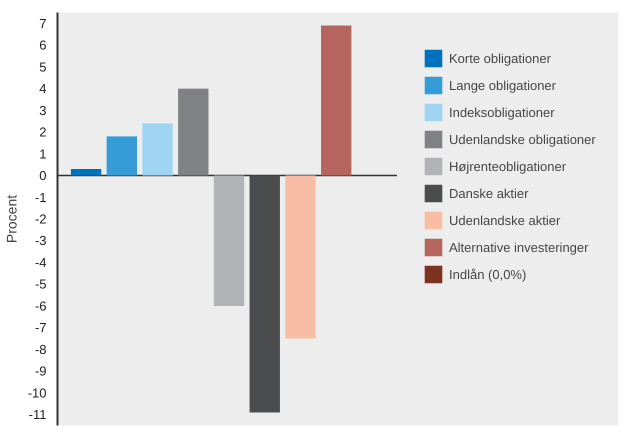 This screenshot has height=433, width=628. Describe the element at coordinates (43, 45) in the screenshot. I see `y-tick-label: 6` at that location.